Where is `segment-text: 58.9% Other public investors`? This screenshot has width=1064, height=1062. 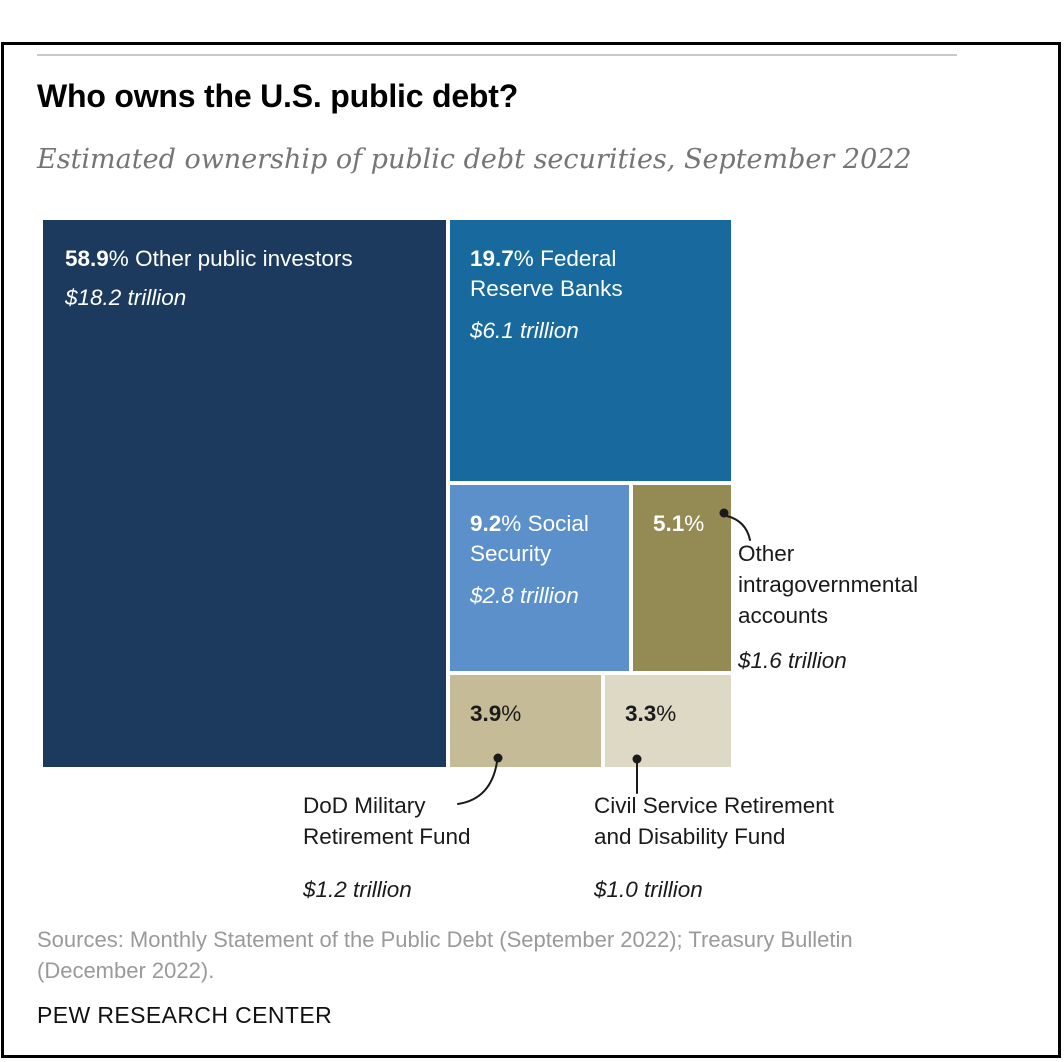 segment-text: 58.9% Other public investors is located at coordinates (209, 258).